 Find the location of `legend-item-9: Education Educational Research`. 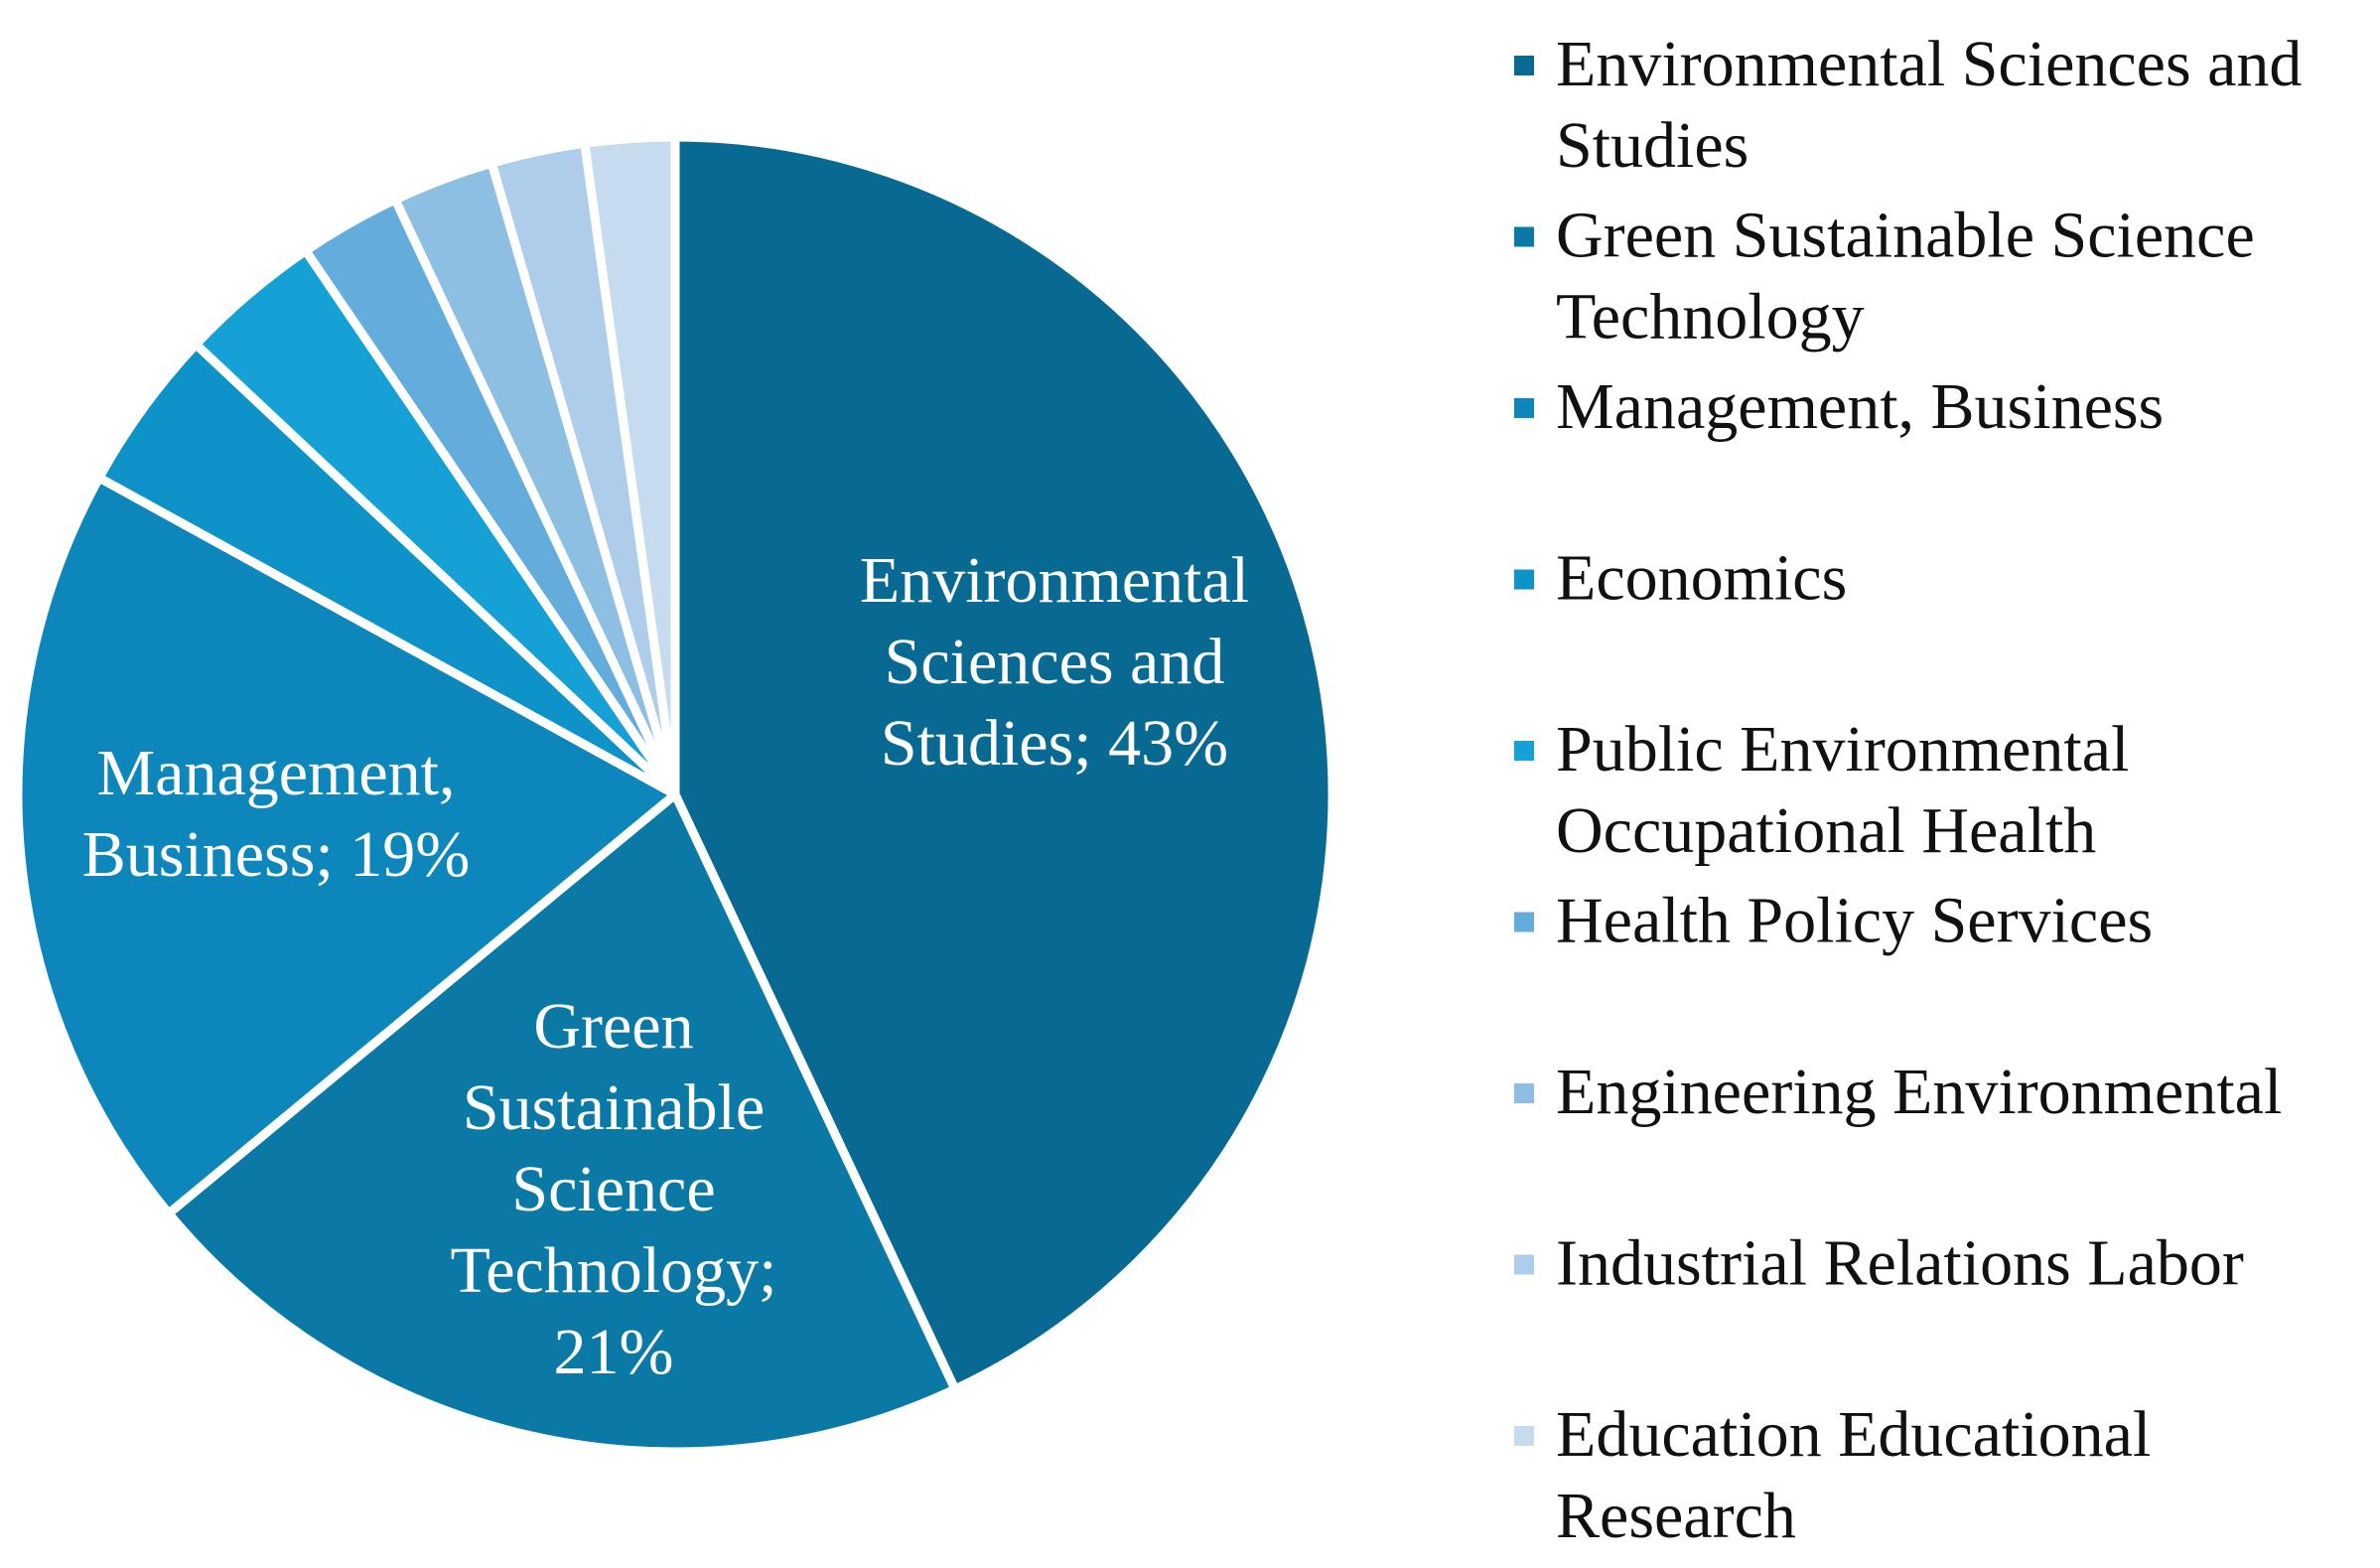

legend-item-9: Education Educational Research is located at coordinates (1832, 1475).